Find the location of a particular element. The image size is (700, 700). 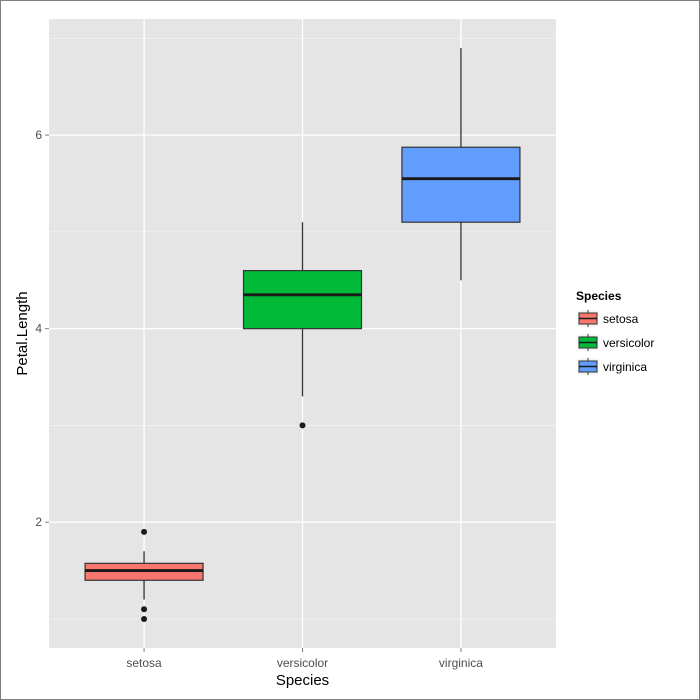

legend-title: Species is located at coordinates (599, 296).